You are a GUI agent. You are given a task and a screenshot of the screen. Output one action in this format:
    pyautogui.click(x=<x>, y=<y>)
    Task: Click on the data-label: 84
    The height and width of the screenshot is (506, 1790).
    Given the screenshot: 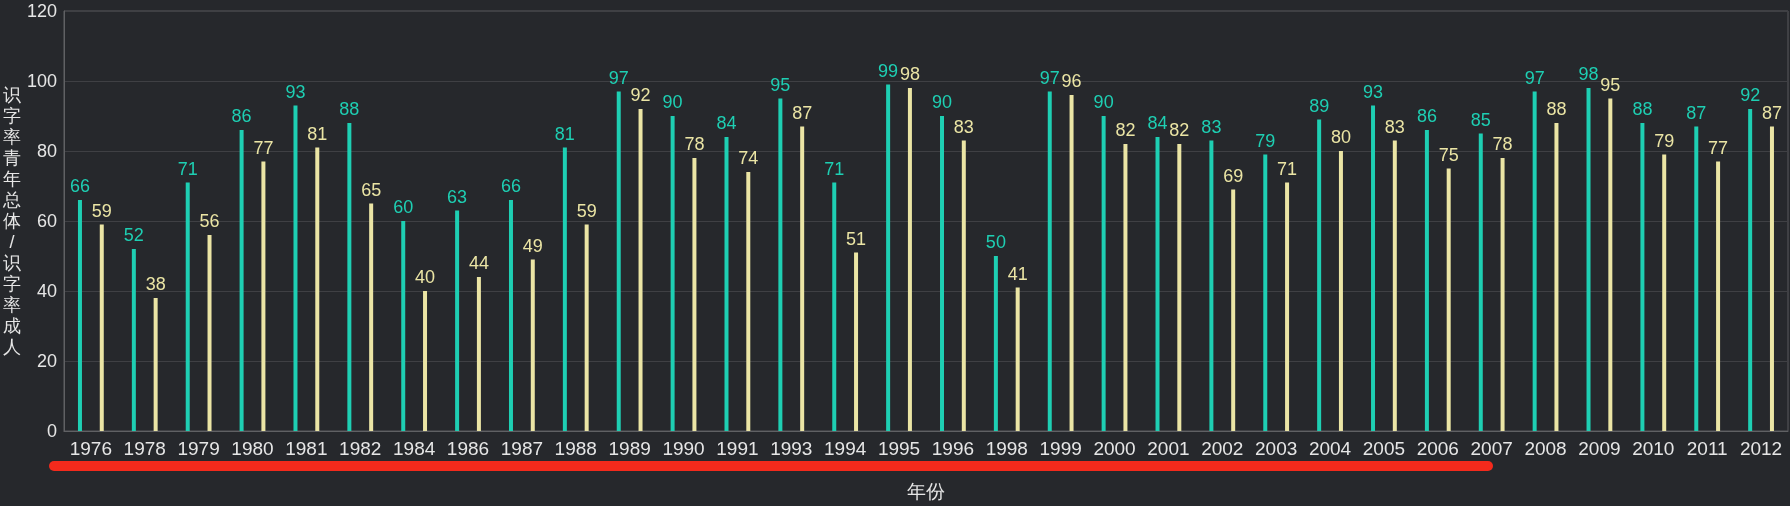 What is the action you would take?
    pyautogui.click(x=726, y=123)
    